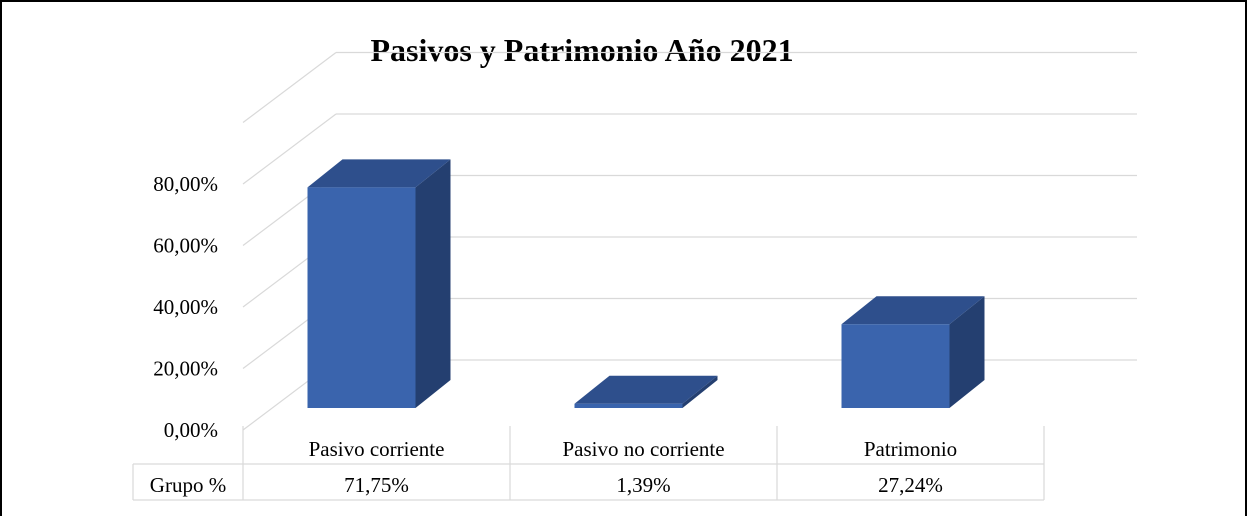 The image size is (1247, 516). Describe the element at coordinates (191, 430) in the screenshot. I see `y-tick-label: 0,00%` at that location.